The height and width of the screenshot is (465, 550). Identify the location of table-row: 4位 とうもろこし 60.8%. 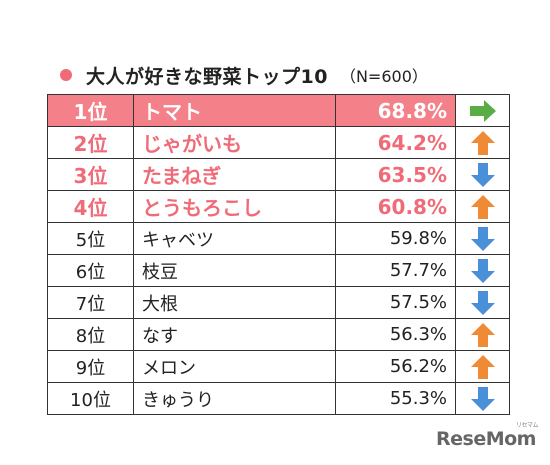
(278, 206).